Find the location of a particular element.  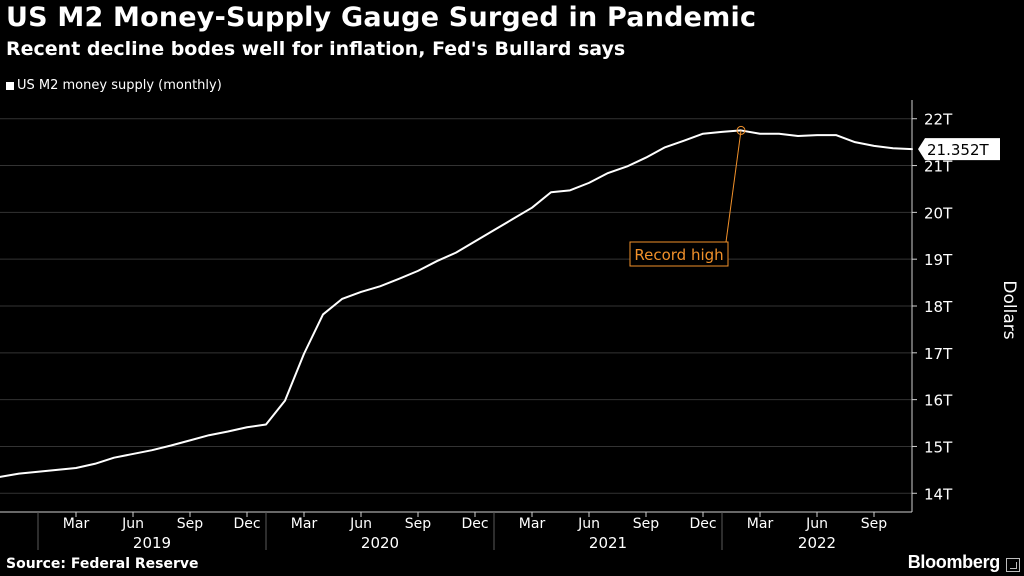

last-value-box is located at coordinates (959, 149).